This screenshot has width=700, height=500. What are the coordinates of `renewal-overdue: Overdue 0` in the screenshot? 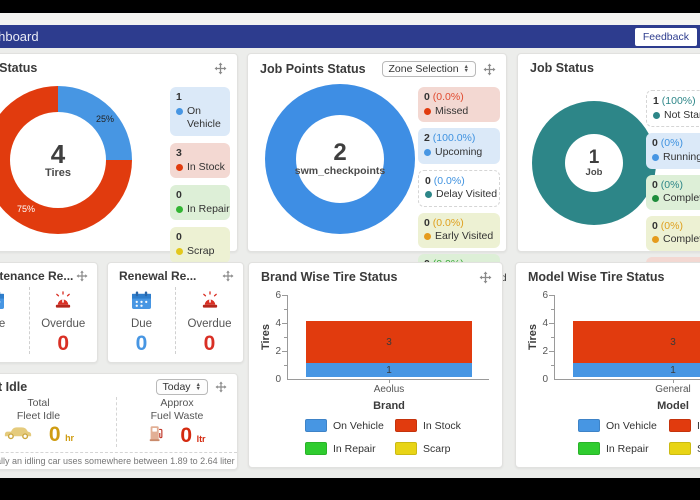 It's located at (209, 320).